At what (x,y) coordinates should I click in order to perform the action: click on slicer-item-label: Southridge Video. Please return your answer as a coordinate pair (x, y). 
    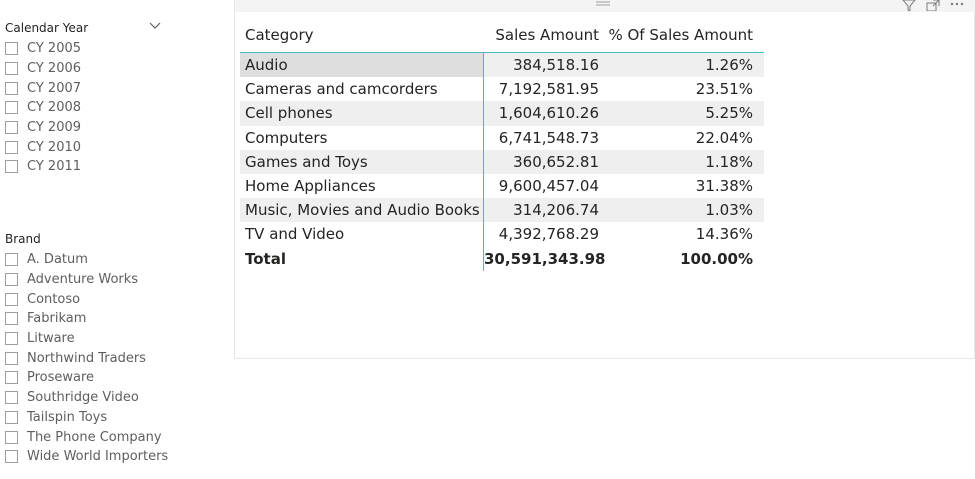
    Looking at the image, I should click on (83, 398).